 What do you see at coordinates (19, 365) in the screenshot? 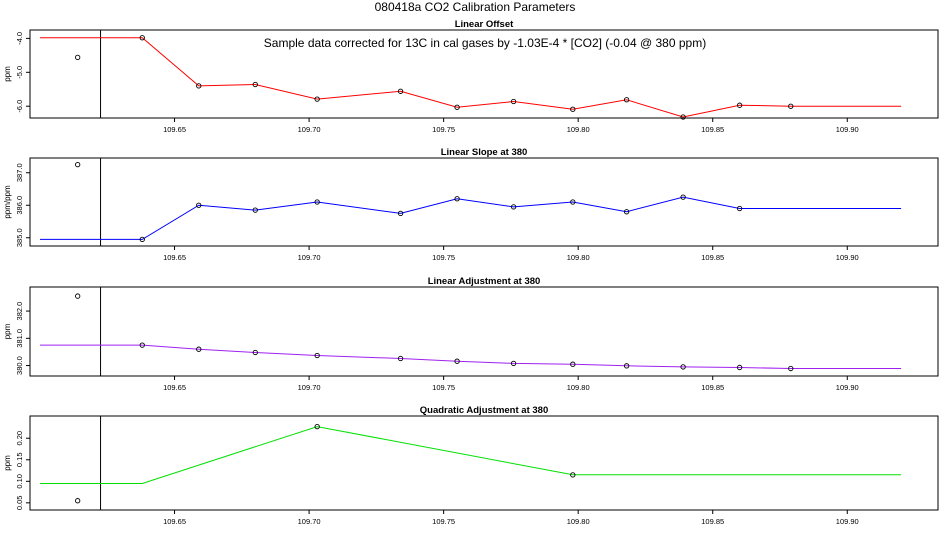
I see `y-tick-label: 380.0` at bounding box center [19, 365].